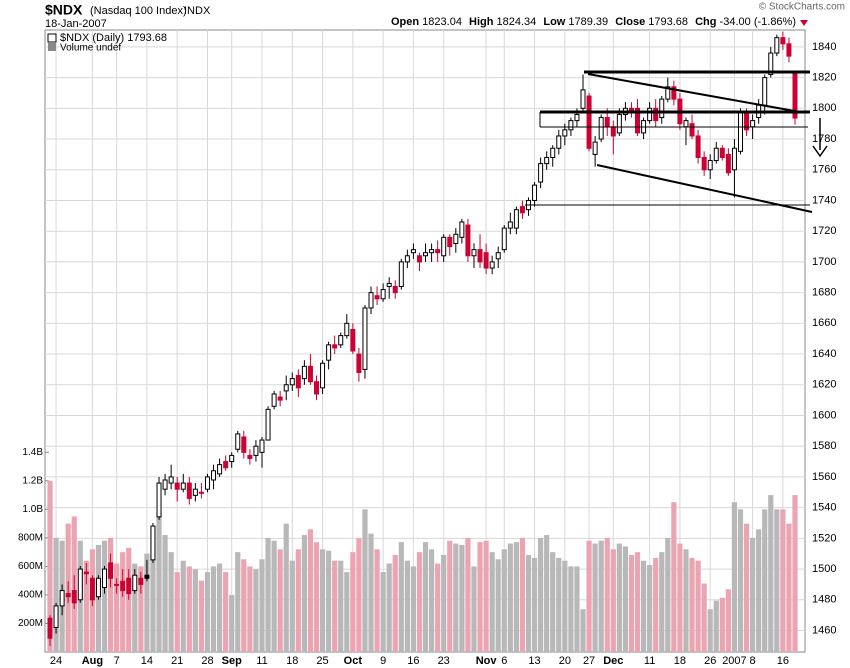  What do you see at coordinates (824, 293) in the screenshot?
I see `y-tick-label: 1680` at bounding box center [824, 293].